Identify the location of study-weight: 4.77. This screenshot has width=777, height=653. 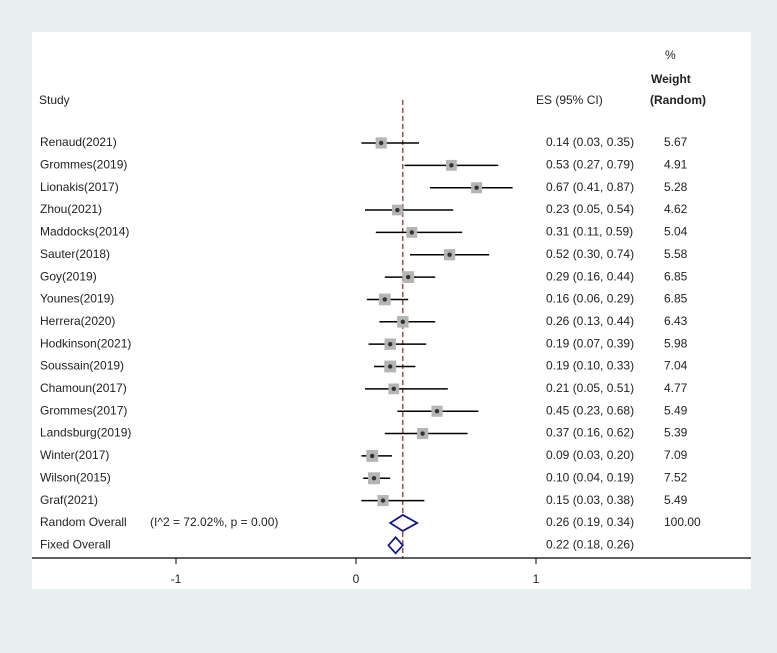
(676, 388).